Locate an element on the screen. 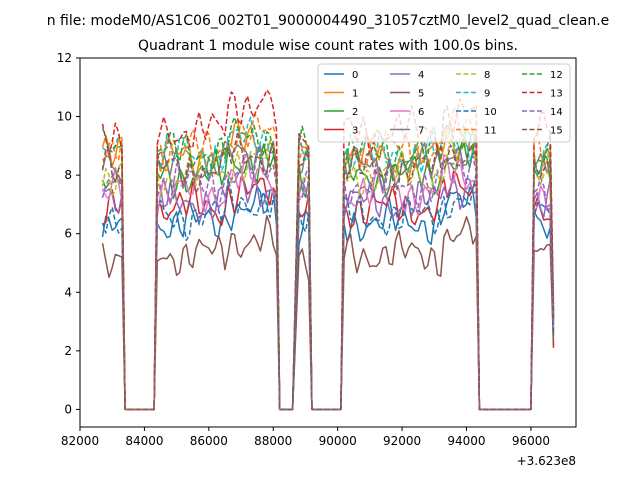  legend-label: 10 is located at coordinates (490, 112).